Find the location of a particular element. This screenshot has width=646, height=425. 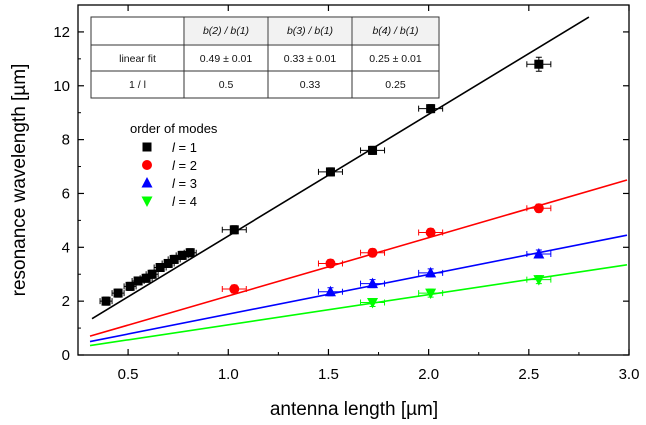

table-cell: 0.49 ± 0.01 is located at coordinates (226, 59).